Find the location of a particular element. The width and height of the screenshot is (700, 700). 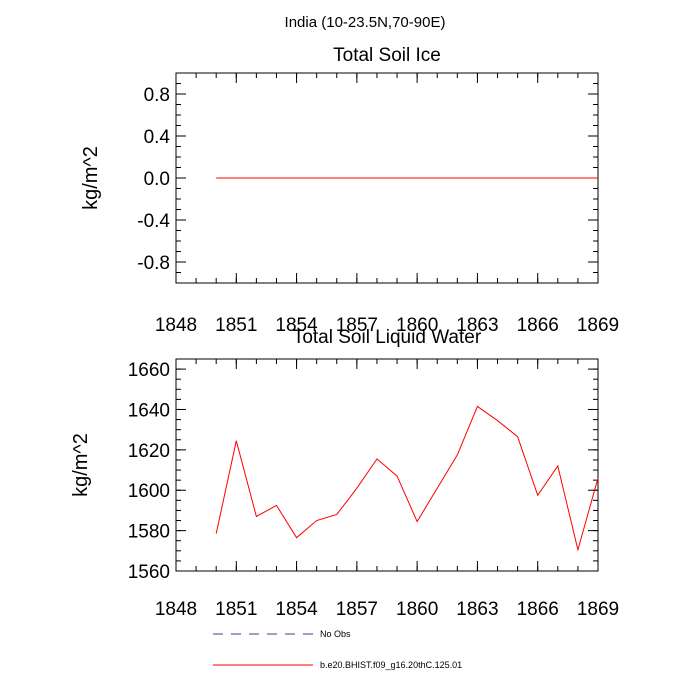

y-tick-label: 0.0 is located at coordinates (157, 179).